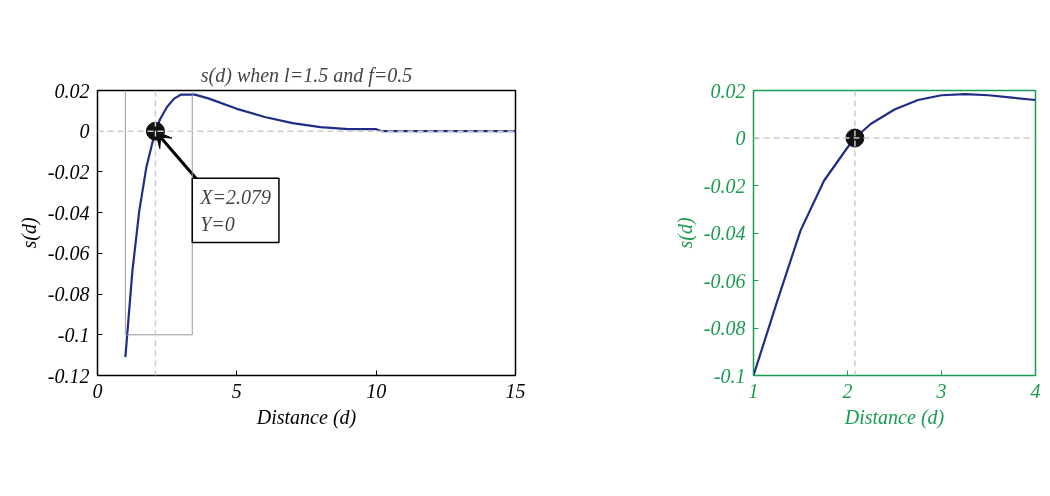 The width and height of the screenshot is (1050, 496). Describe the element at coordinates (753, 390) in the screenshot. I see `x-tick-label: 1` at that location.